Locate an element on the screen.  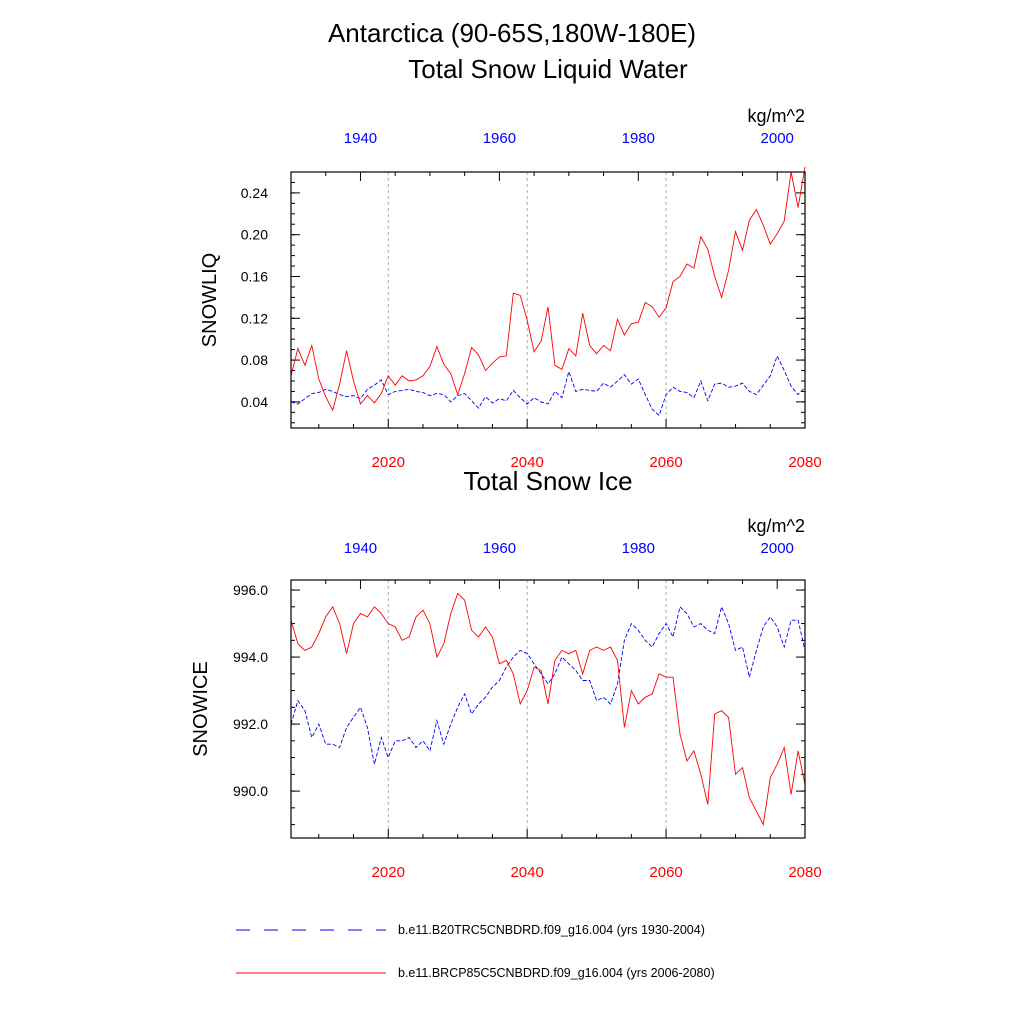
chart-title: Total Snow Liquid Water is located at coordinates (548, 69).